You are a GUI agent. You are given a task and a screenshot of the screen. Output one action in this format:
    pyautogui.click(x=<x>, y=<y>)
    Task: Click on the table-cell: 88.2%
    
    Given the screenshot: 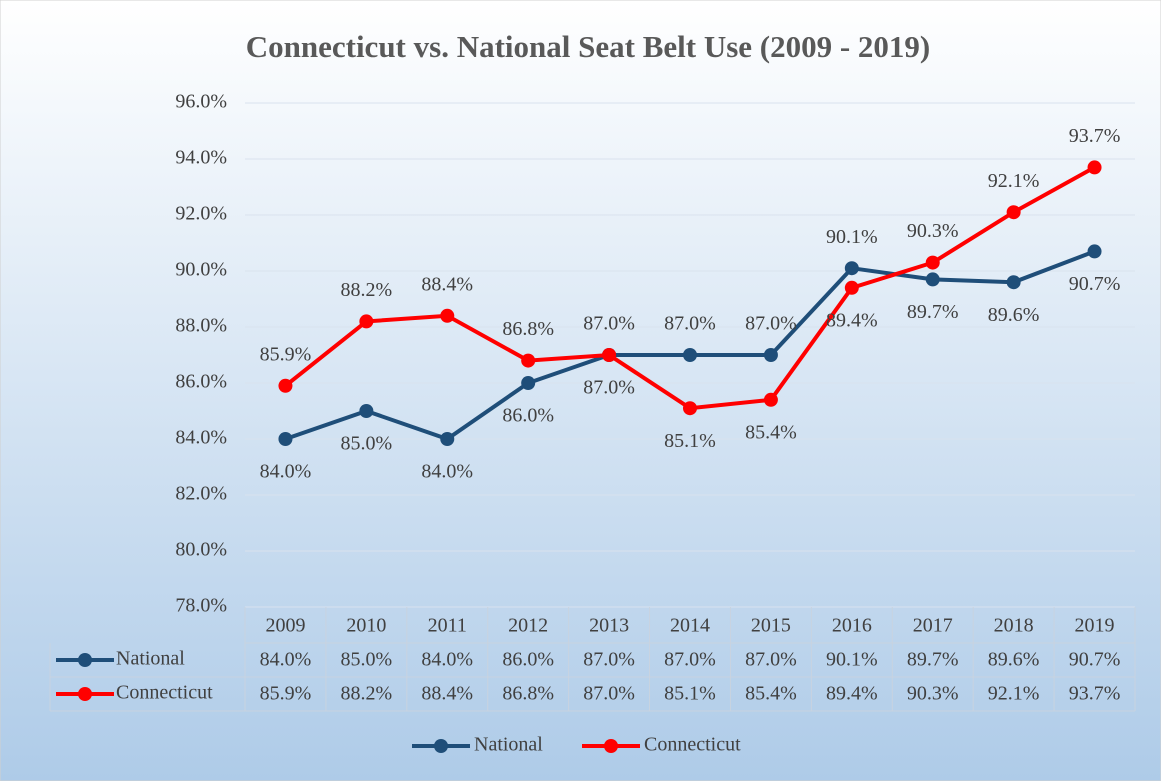 What is the action you would take?
    pyautogui.click(x=367, y=694)
    